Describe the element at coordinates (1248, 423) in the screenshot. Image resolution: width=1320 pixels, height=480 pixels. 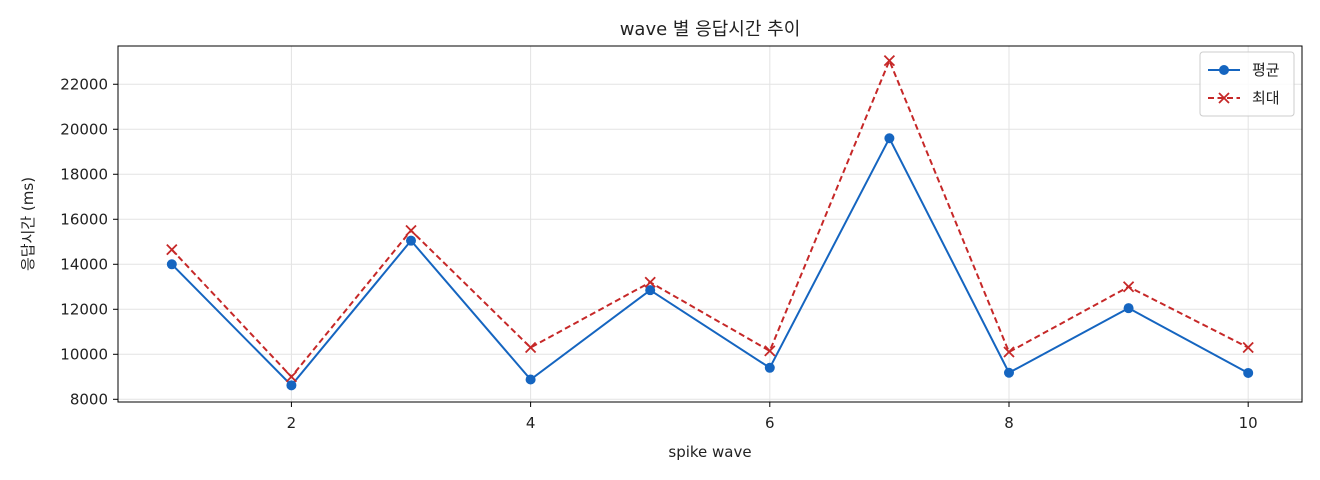
I see `x-tick-label: 10` at that location.